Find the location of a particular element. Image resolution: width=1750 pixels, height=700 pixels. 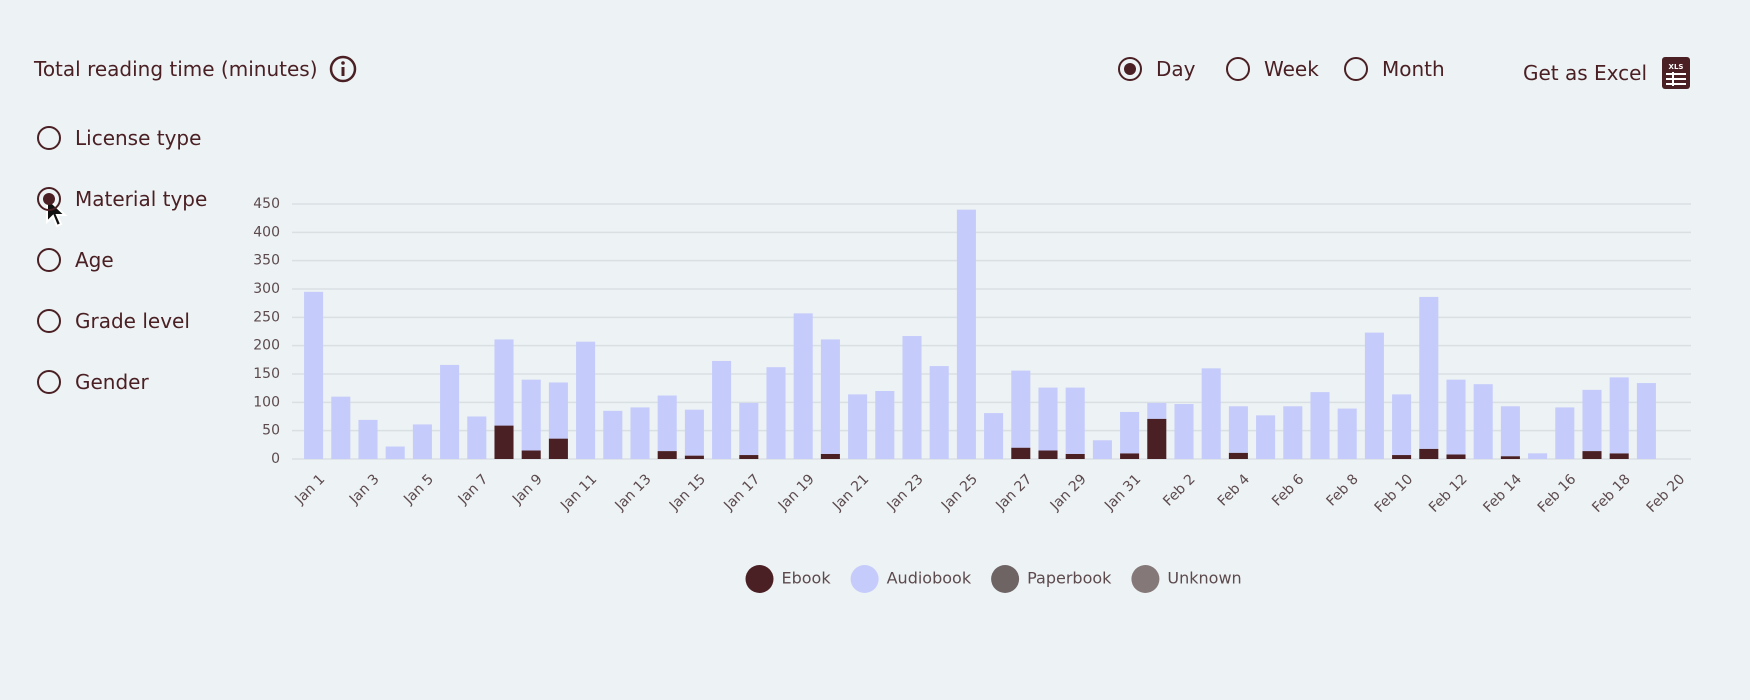

x-tick-label: Jan 3 is located at coordinates (364, 489).